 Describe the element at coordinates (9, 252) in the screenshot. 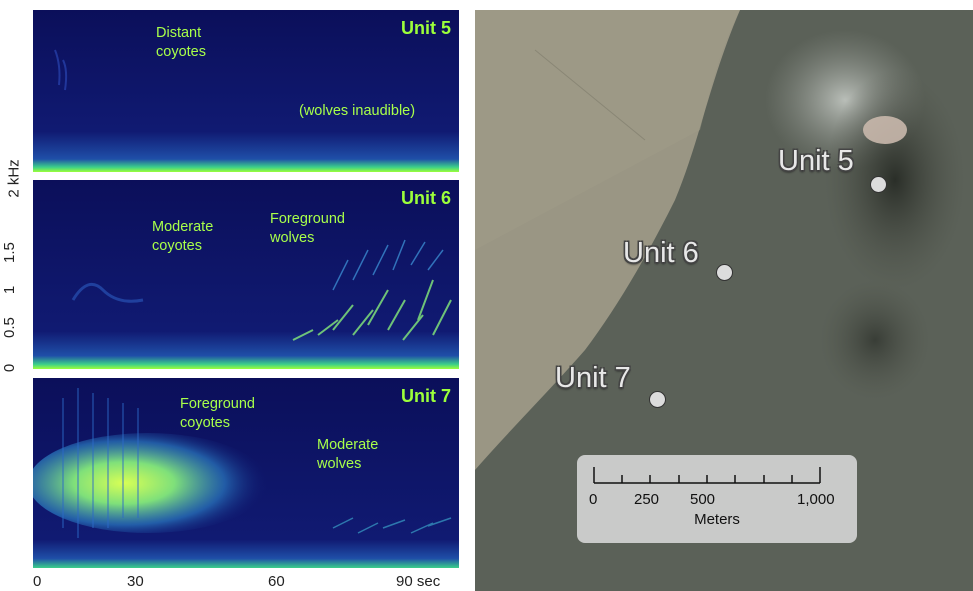

I see `y-tick-1-5: 1.5` at that location.